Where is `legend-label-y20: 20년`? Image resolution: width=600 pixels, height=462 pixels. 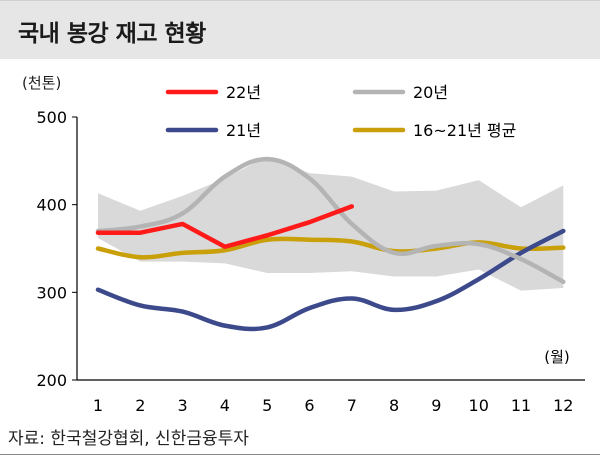
legend-label-y20: 20년 is located at coordinates (430, 92).